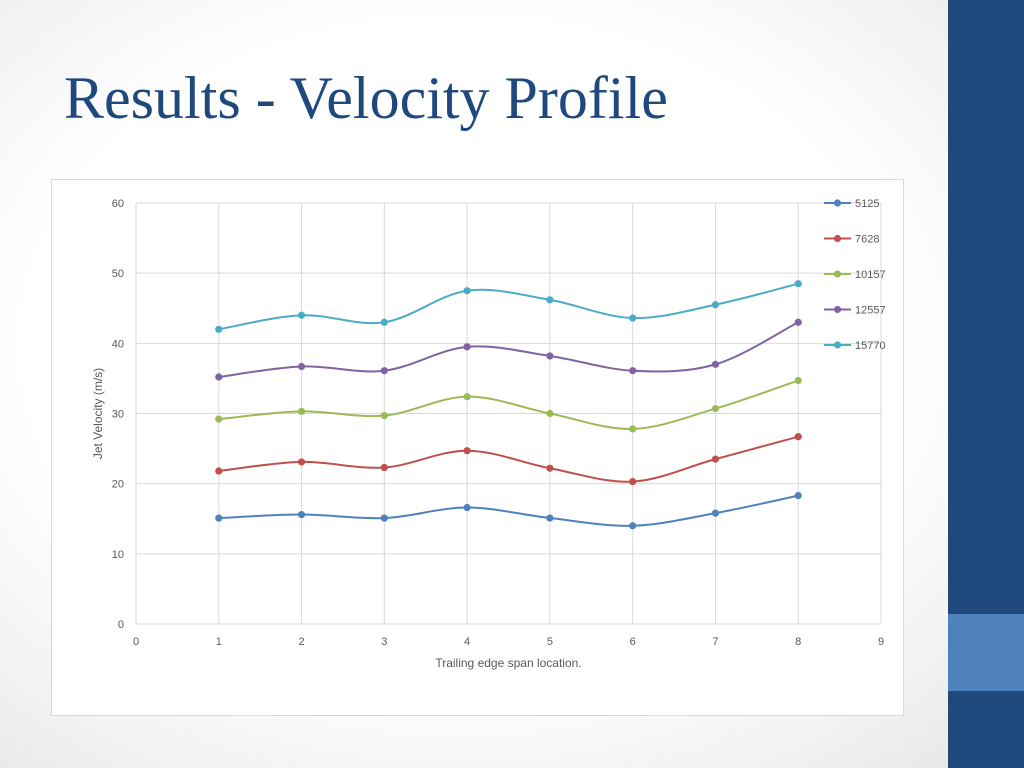  What do you see at coordinates (301, 642) in the screenshot?
I see `x-tick-label: 2` at bounding box center [301, 642].